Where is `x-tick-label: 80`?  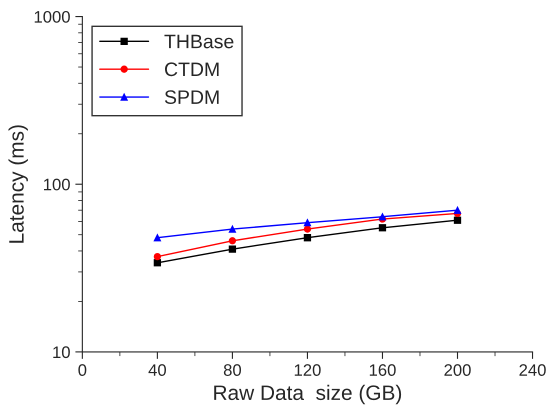 x-tick-label: 80 is located at coordinates (233, 370).